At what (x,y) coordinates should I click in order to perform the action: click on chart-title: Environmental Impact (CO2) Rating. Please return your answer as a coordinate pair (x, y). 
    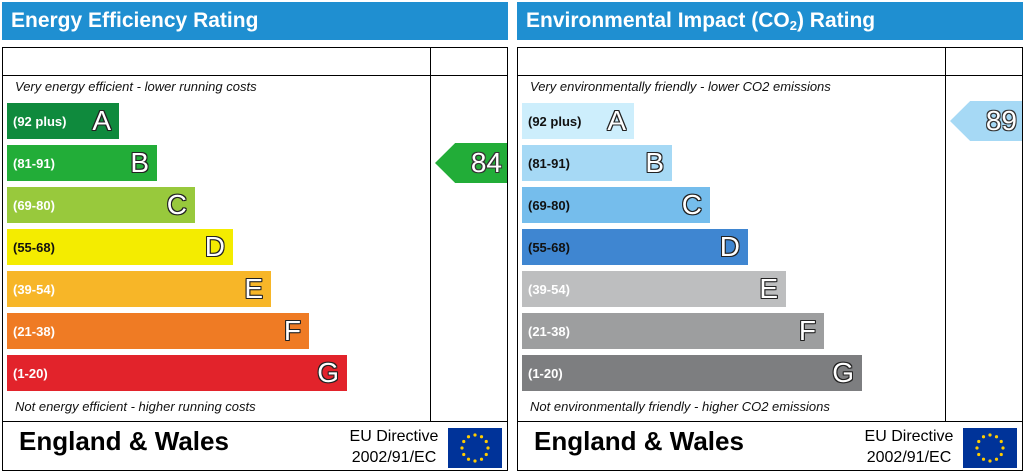
    Looking at the image, I should click on (701, 21).